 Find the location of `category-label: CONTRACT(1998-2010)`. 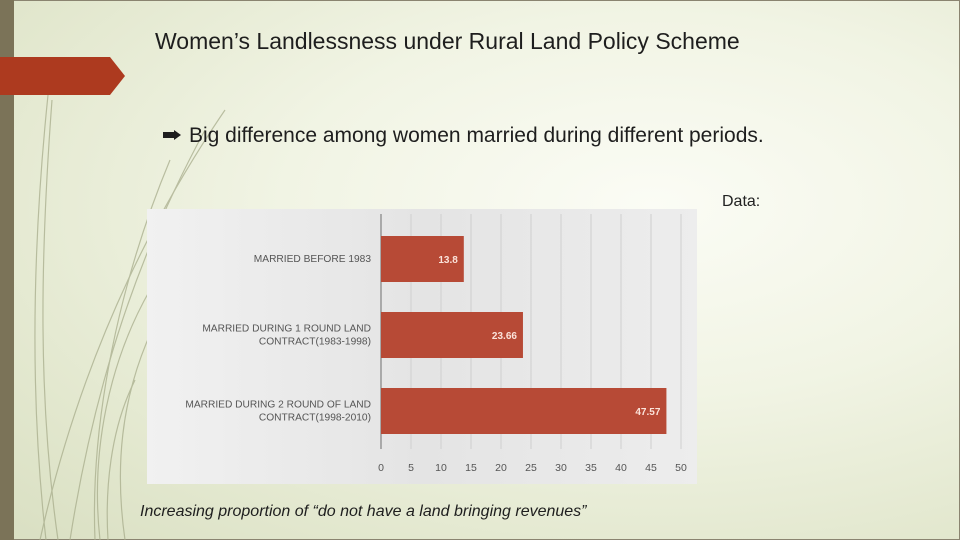

category-label: CONTRACT(1998-2010) is located at coordinates (315, 418).